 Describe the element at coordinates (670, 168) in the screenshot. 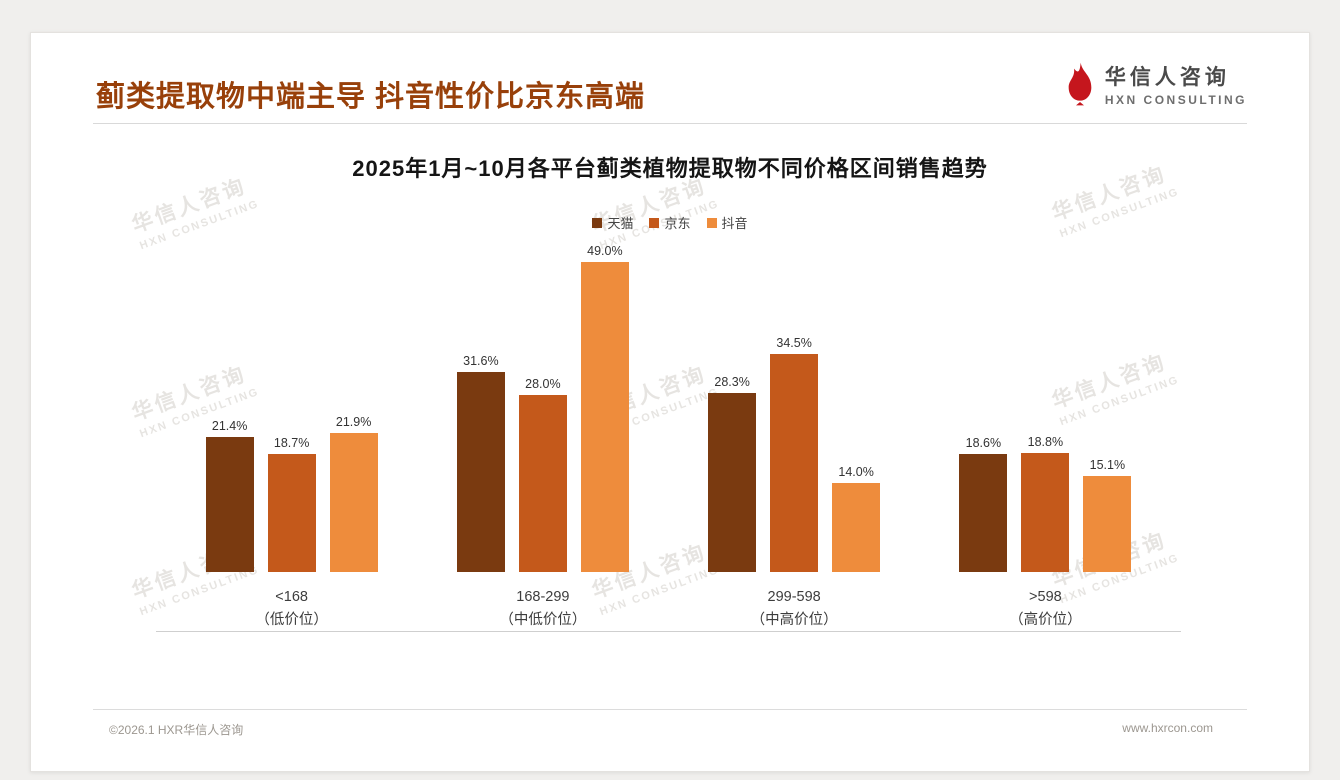

I see `chart-title: 2025年1月~10月各平台蓟类植物提取物不同价格区间销售趋势` at that location.